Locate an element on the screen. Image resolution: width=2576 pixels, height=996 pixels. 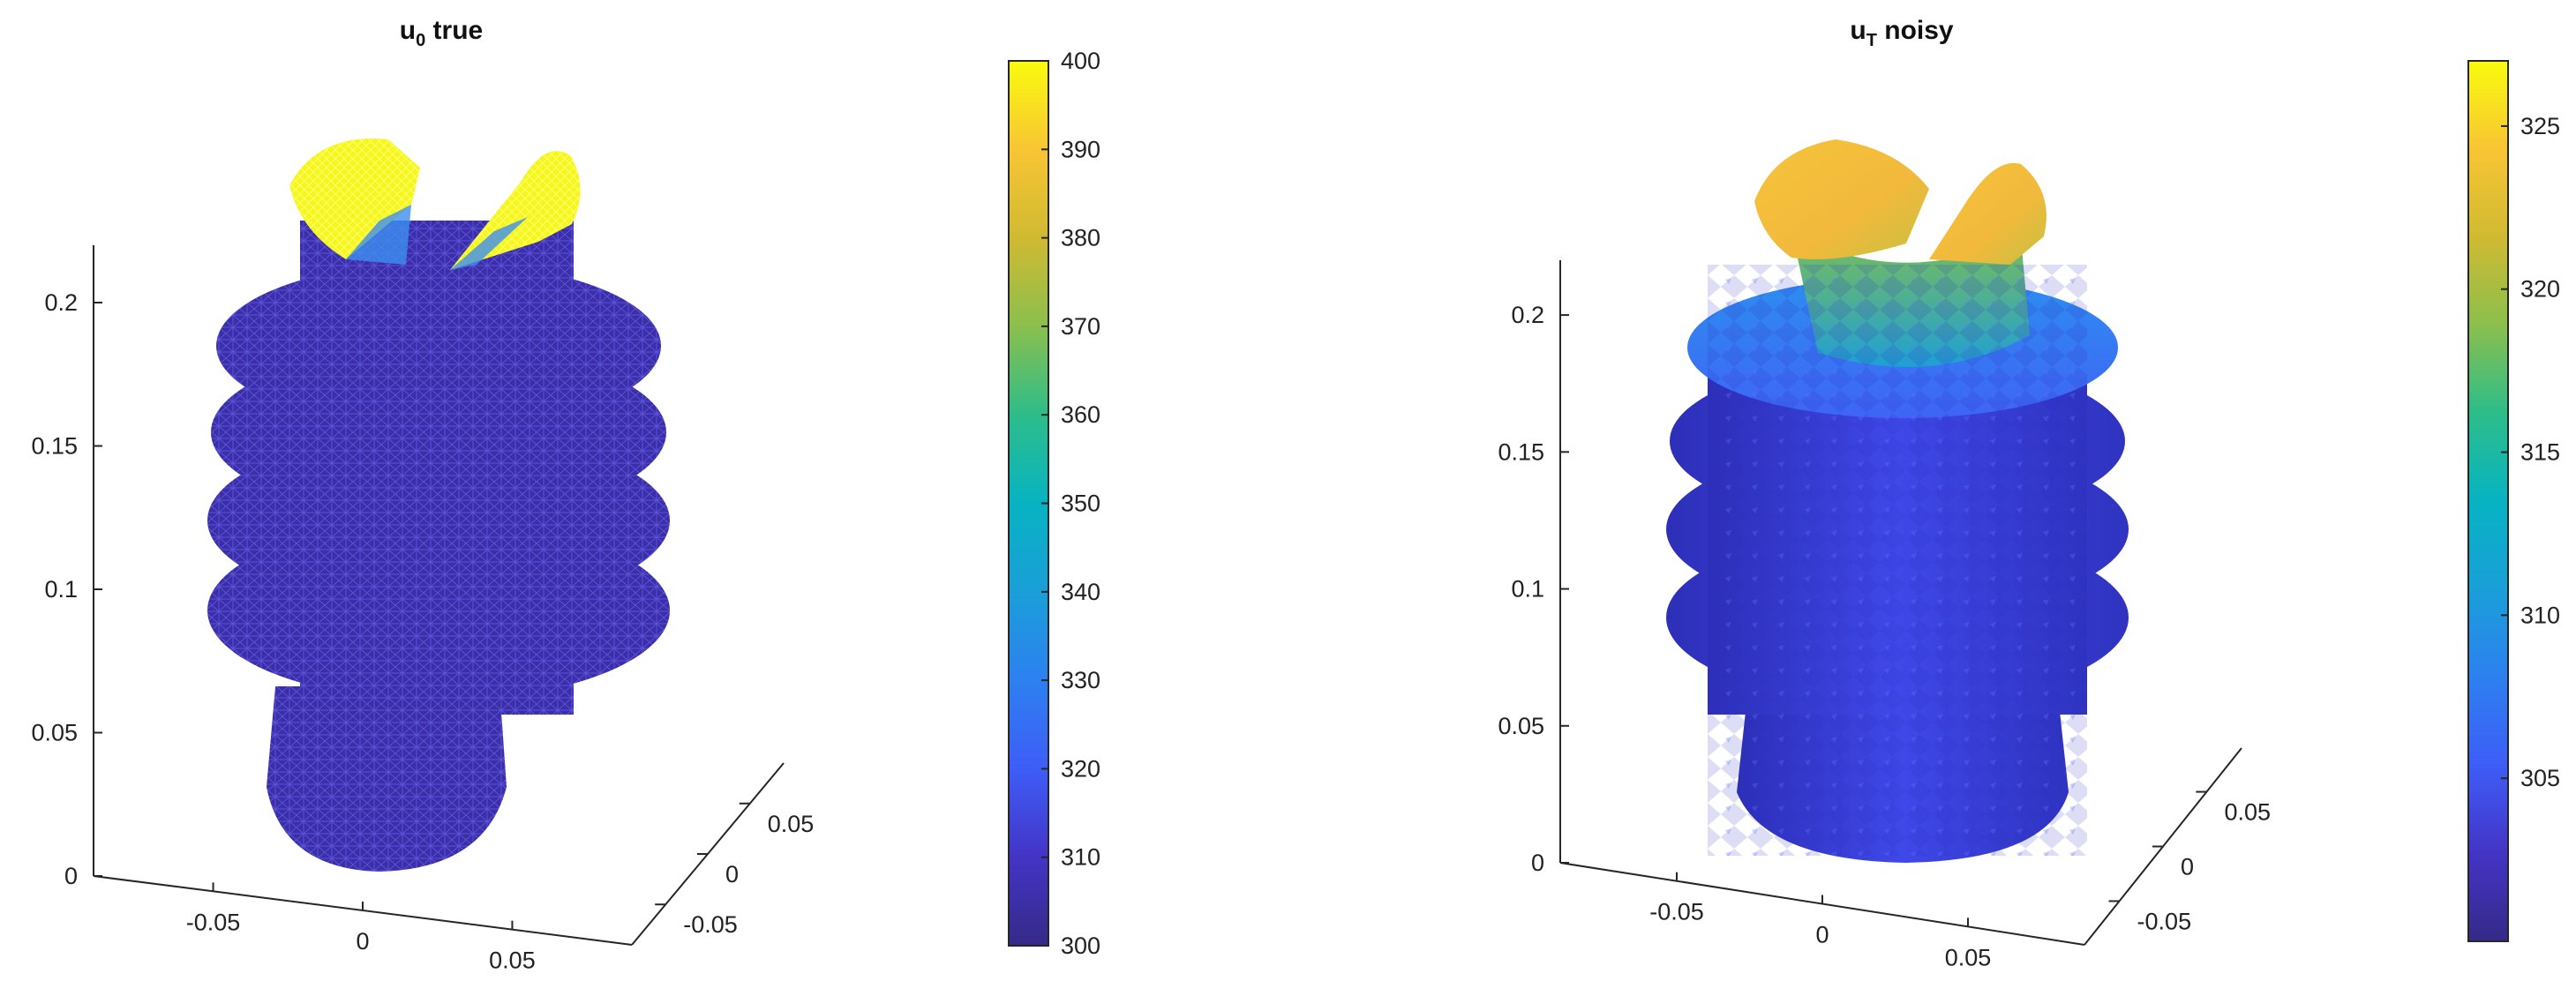
panel2-colorbar is located at coordinates (2488, 501).